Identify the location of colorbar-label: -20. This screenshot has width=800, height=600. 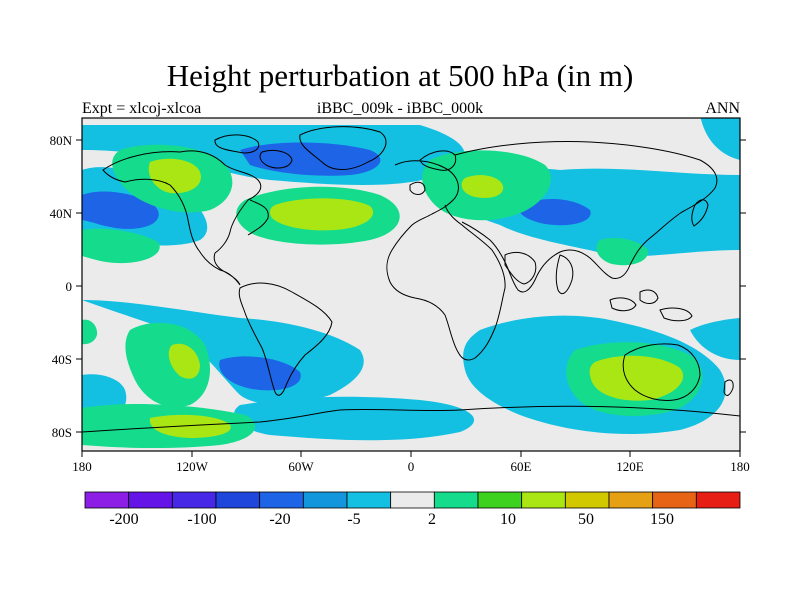
(279, 519).